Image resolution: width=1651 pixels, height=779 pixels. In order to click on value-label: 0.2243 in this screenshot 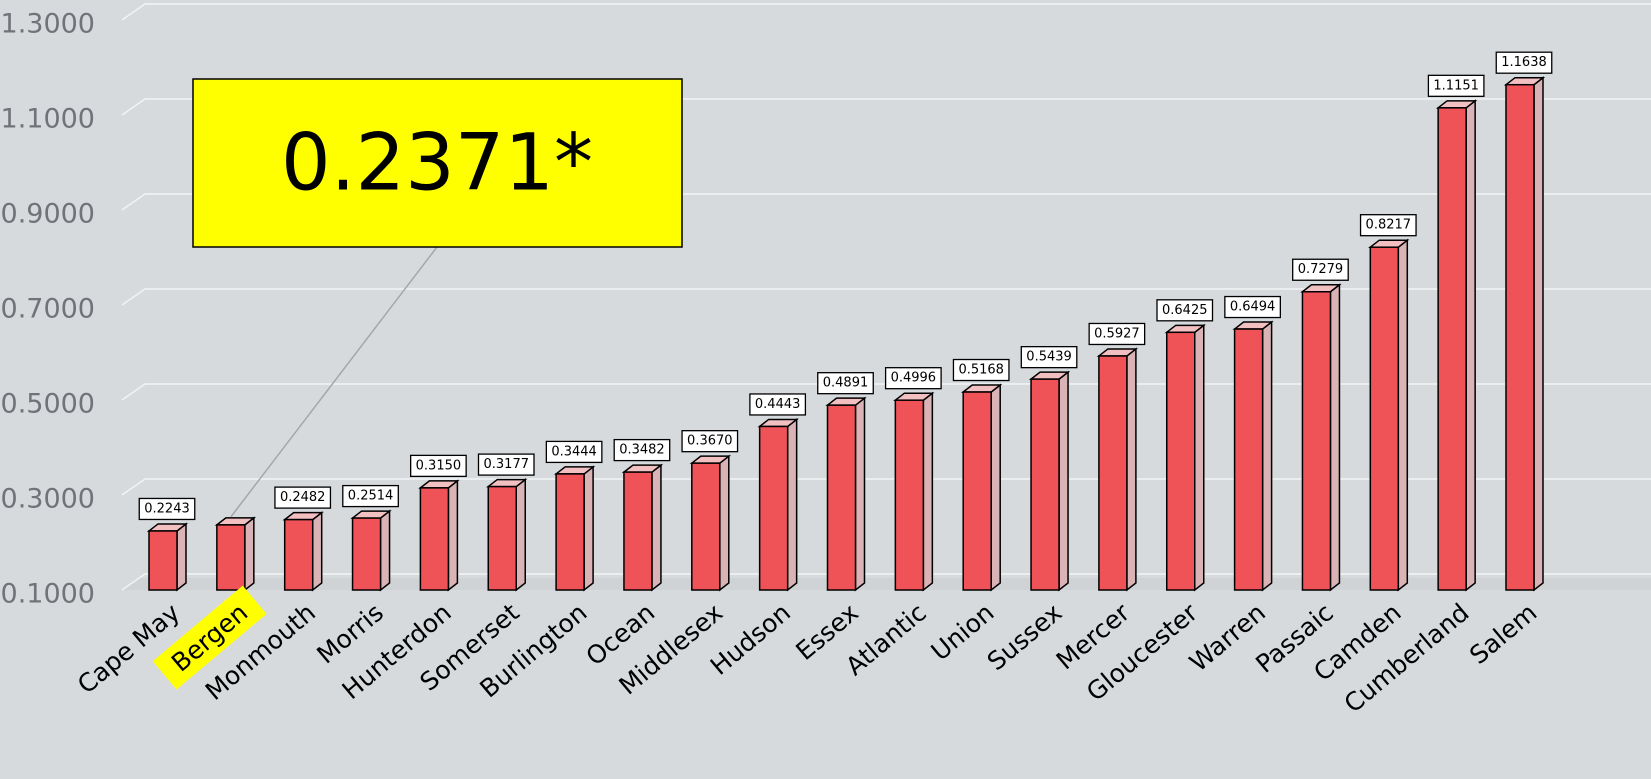, I will do `click(167, 508)`.